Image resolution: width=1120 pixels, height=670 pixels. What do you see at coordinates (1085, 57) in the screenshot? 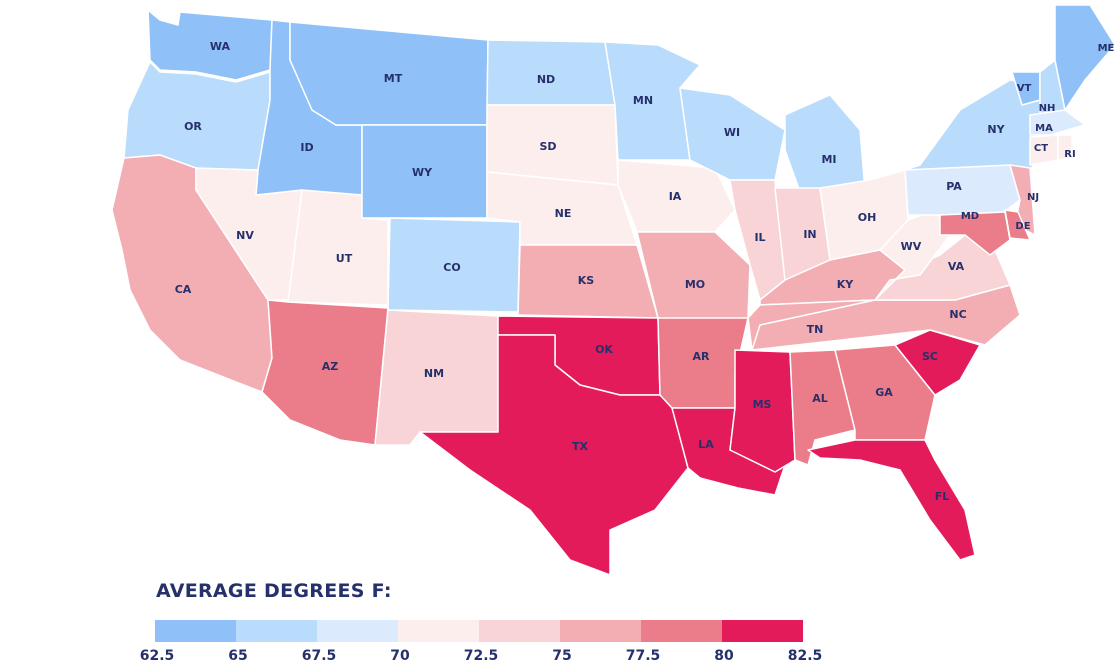
I see `state-me` at bounding box center [1085, 57].